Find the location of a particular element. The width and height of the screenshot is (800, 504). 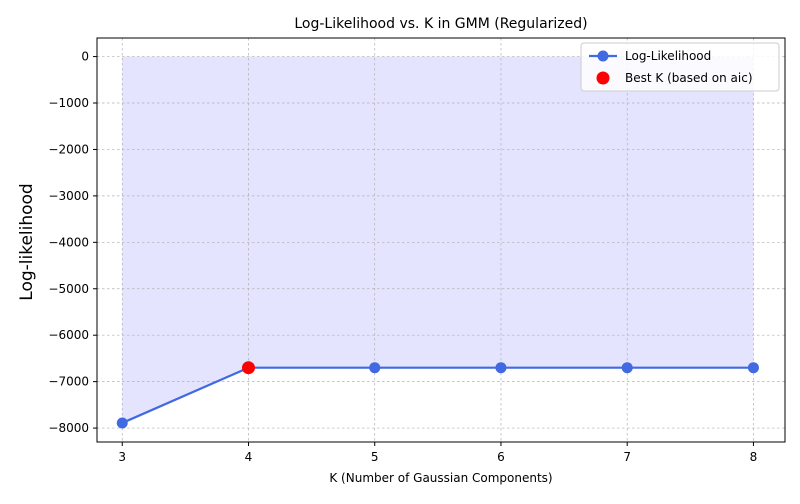

y-tick-label: −7000 is located at coordinates (68, 382).